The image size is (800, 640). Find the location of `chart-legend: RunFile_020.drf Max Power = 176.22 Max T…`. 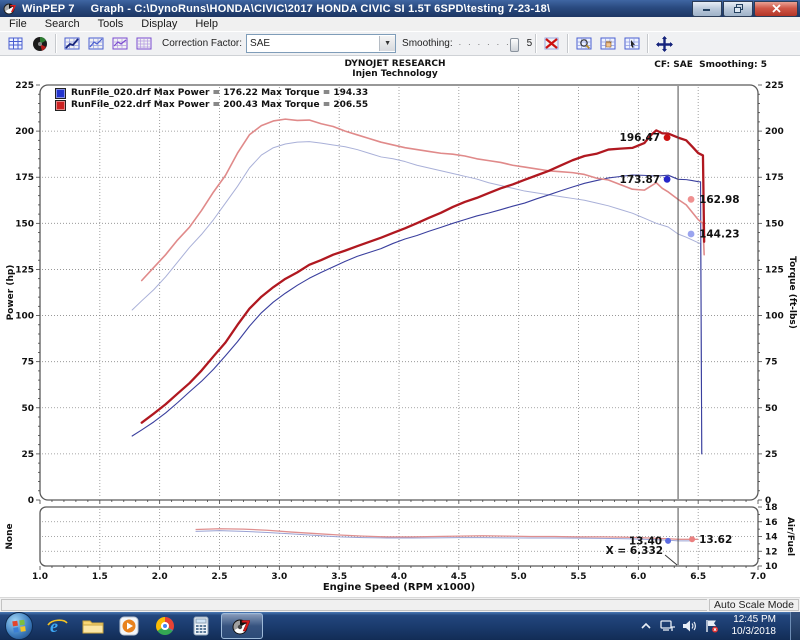

chart-legend: RunFile_020.drf Max Power = 176.22 Max T… is located at coordinates (211, 99).